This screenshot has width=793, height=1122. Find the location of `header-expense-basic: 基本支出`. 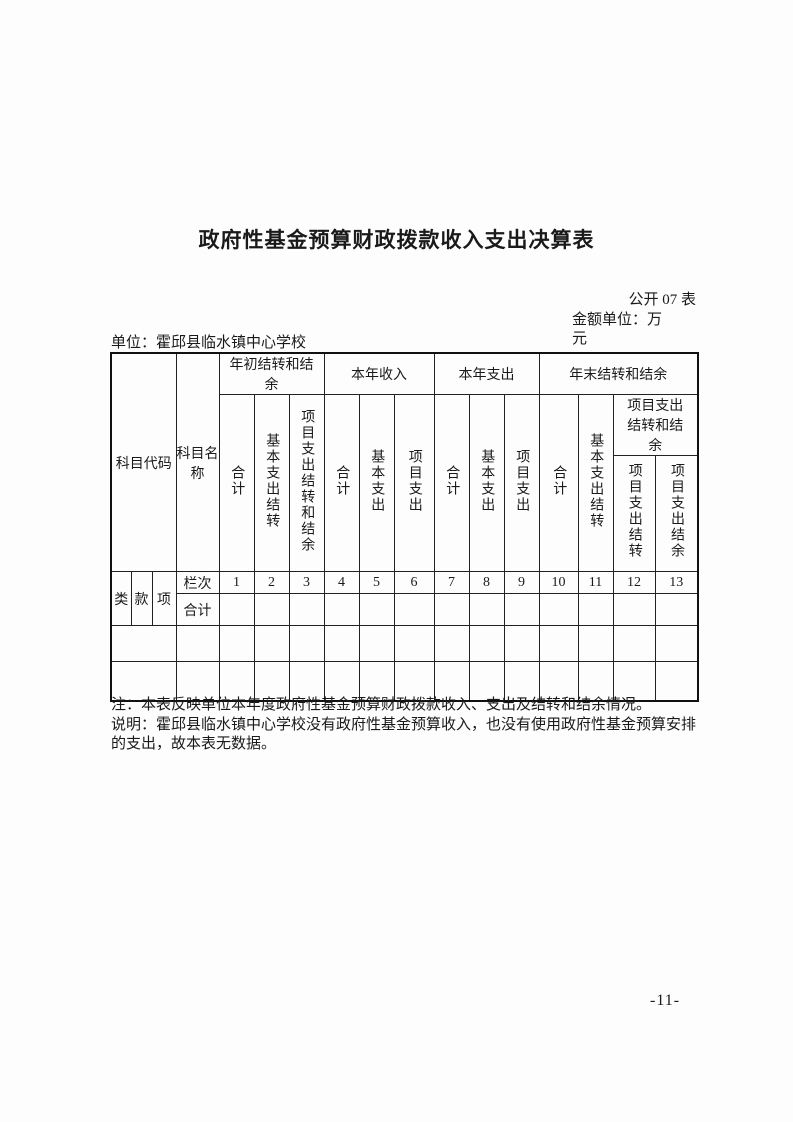

header-expense-basic: 基本支出 is located at coordinates (486, 483).